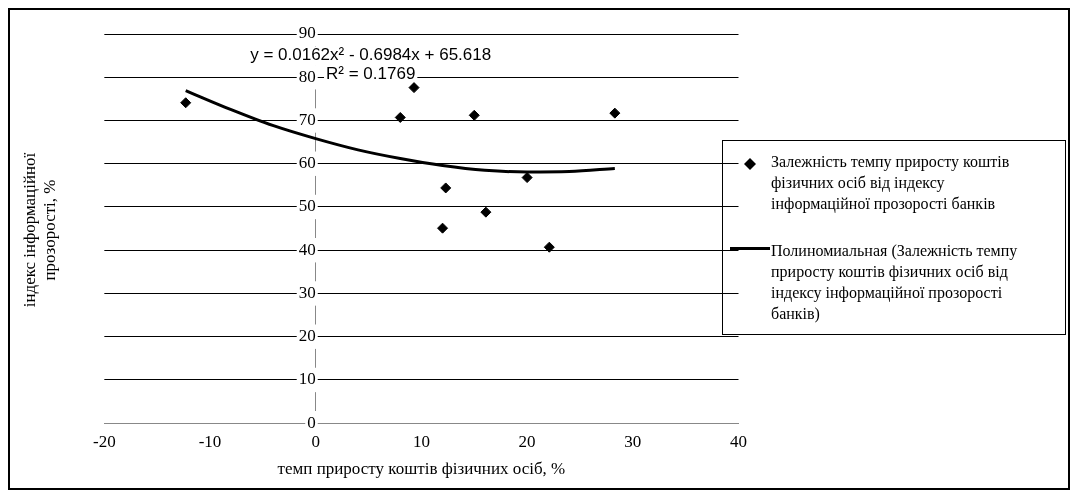 The height and width of the screenshot is (502, 1081). Describe the element at coordinates (891, 183) in the screenshot. I see `legend-label: Залежність темпу приросту коштів фізичних осіб від індексу інформаційної прозорості банків` at that location.